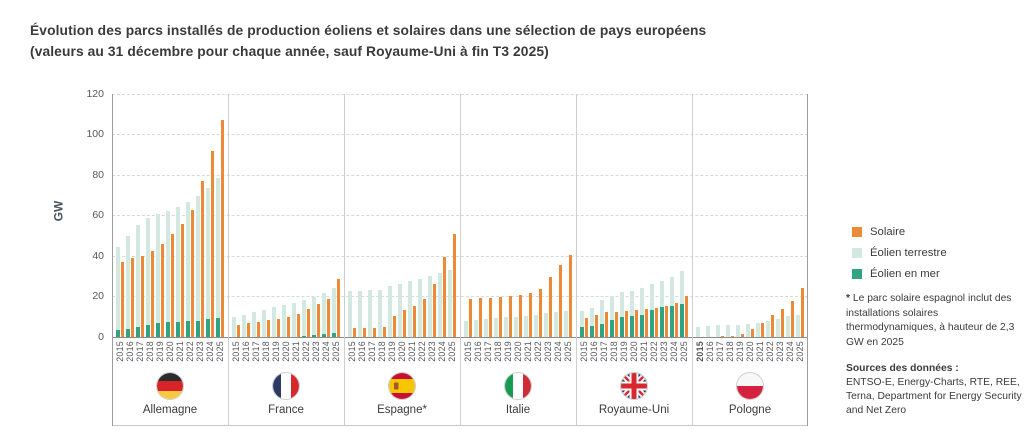  I want to click on year-label-slot: 2015, so click(468, 356).